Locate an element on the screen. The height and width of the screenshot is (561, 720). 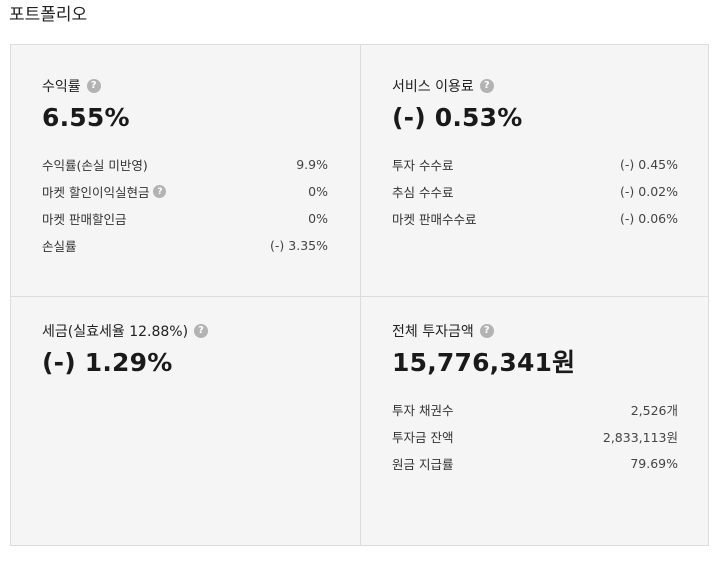
detail-value: (-) 0.02% is located at coordinates (649, 191).